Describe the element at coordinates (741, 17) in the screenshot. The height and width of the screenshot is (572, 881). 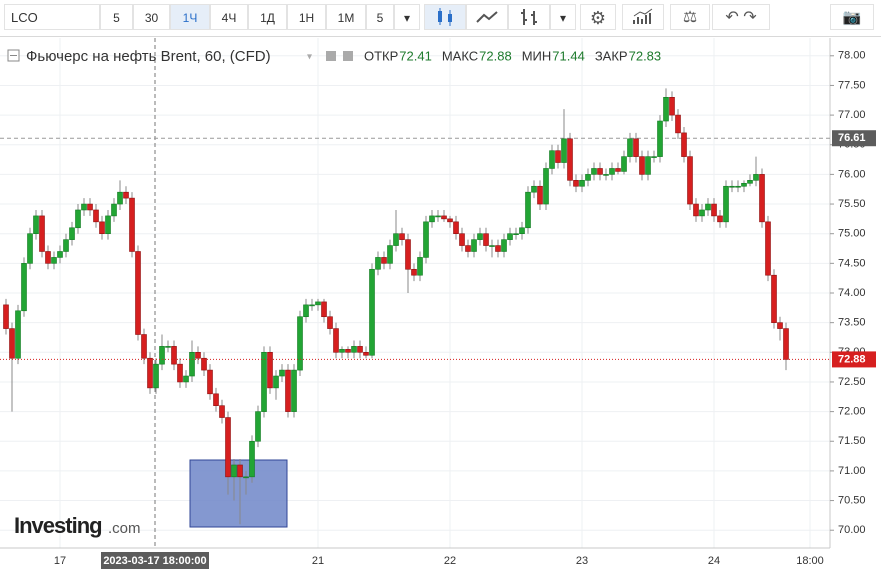
I see `undo-redo-button: ↶ ↷` at that location.